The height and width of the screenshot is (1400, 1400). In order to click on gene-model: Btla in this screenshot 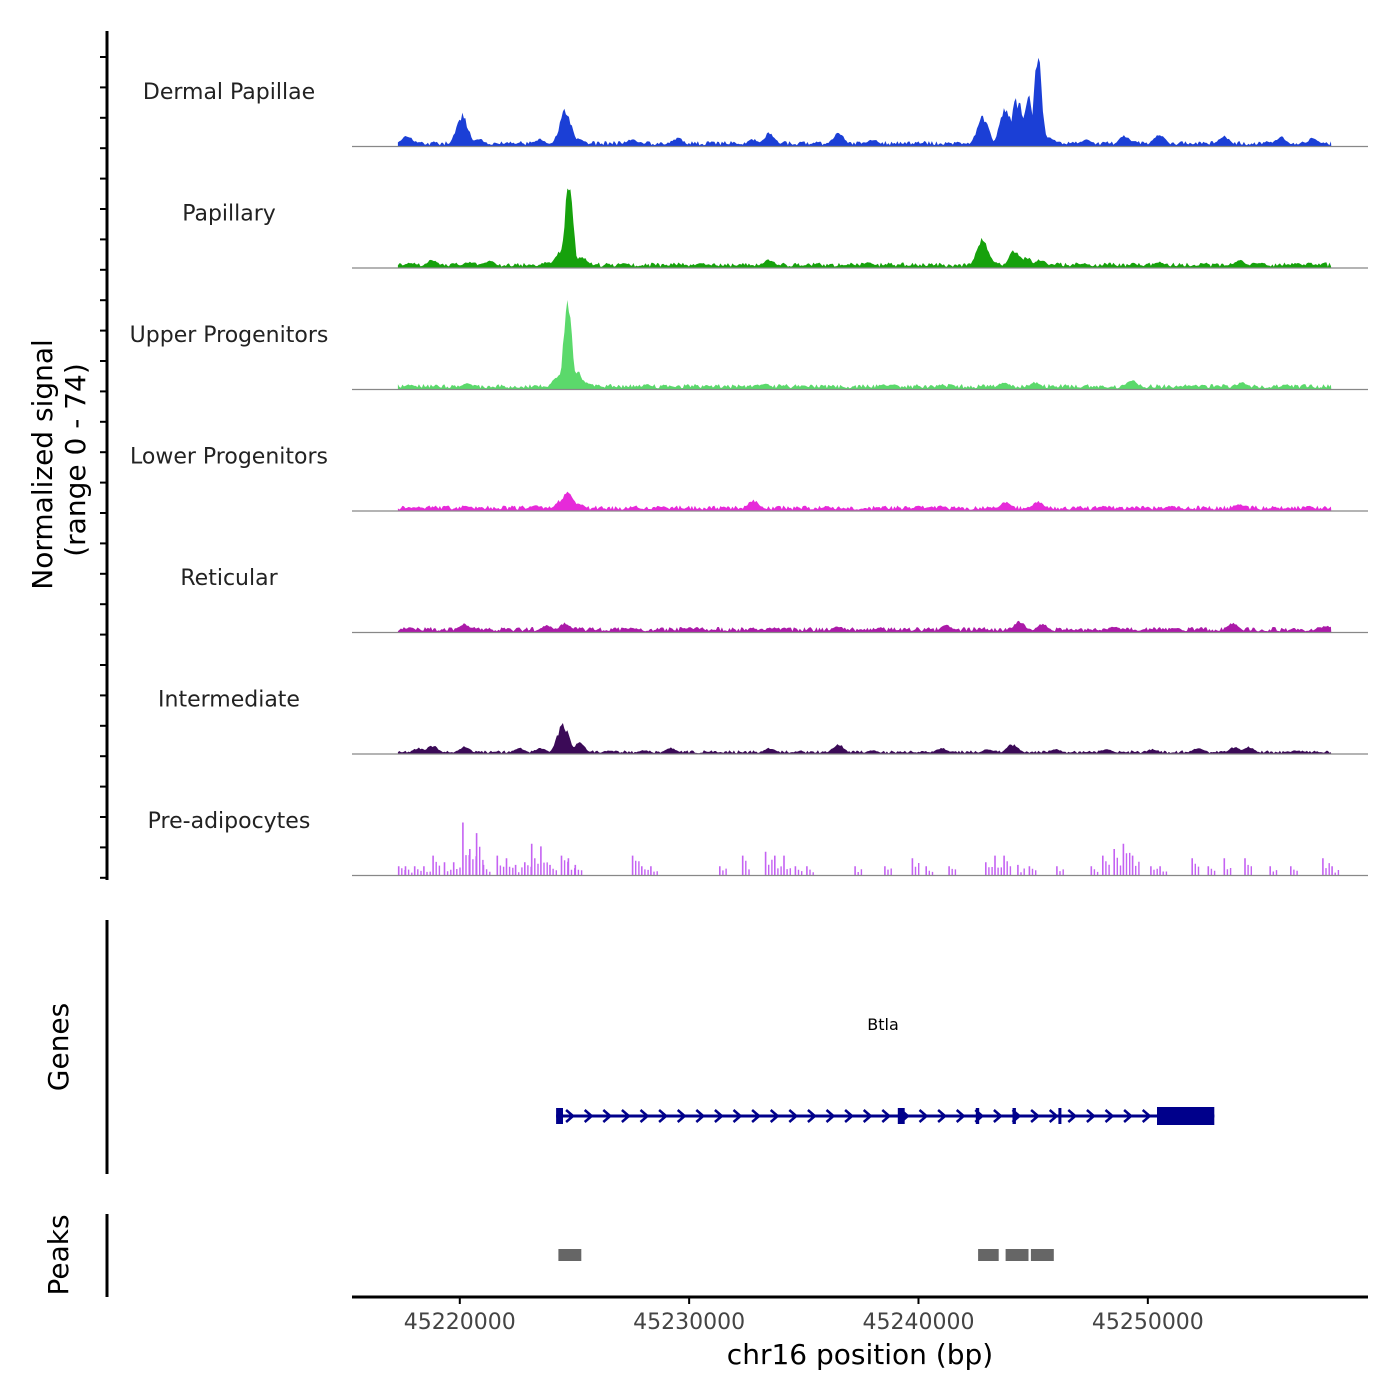, I will do `click(885, 1070)`.